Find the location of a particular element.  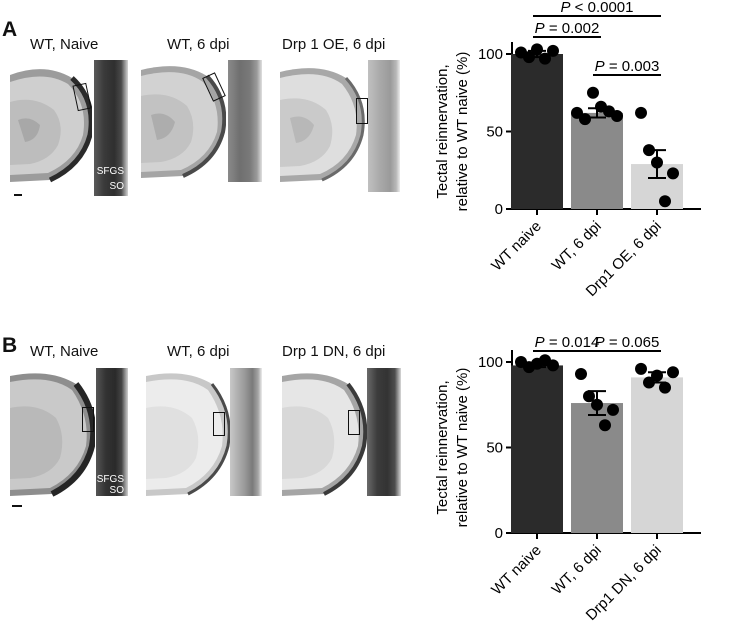

panel-letter-b: B is located at coordinates (10, 345).